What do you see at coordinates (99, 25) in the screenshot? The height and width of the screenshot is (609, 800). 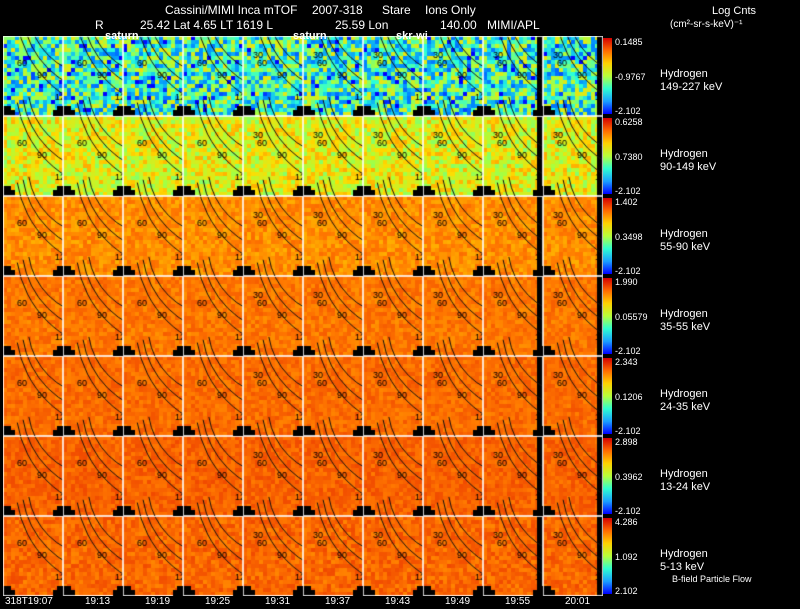 I see `position-r-label: R` at bounding box center [99, 25].